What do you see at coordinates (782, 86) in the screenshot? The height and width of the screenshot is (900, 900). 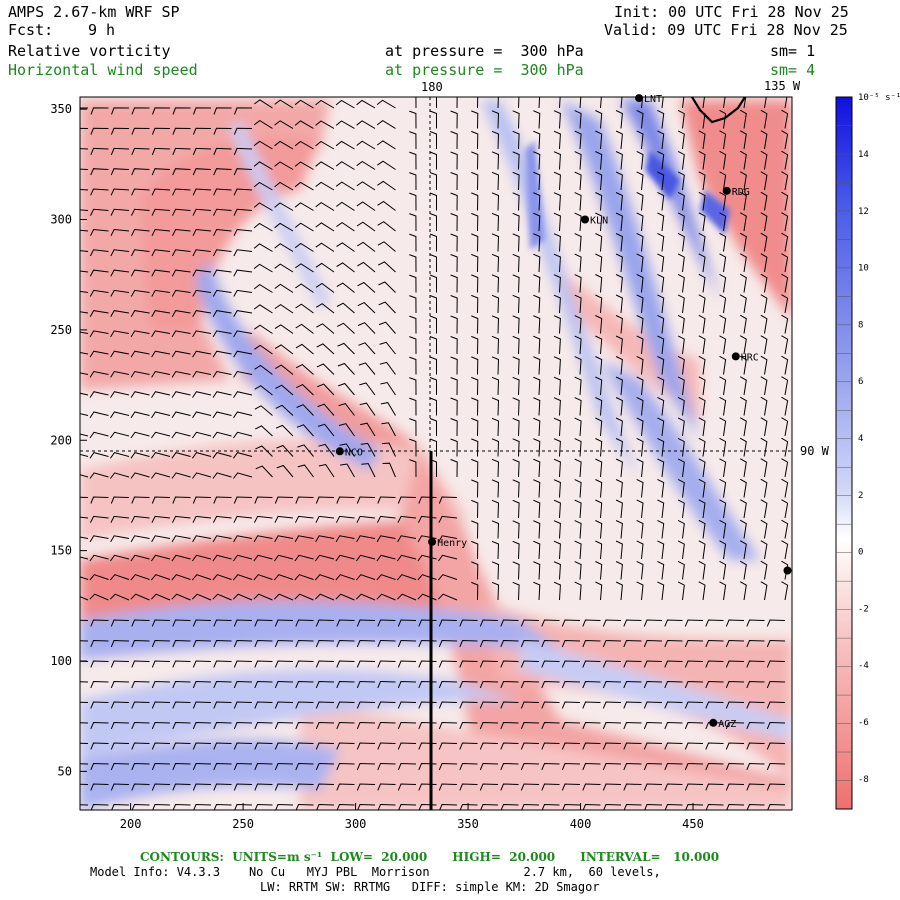 I see `lon-label-135w: 135 W` at bounding box center [782, 86].